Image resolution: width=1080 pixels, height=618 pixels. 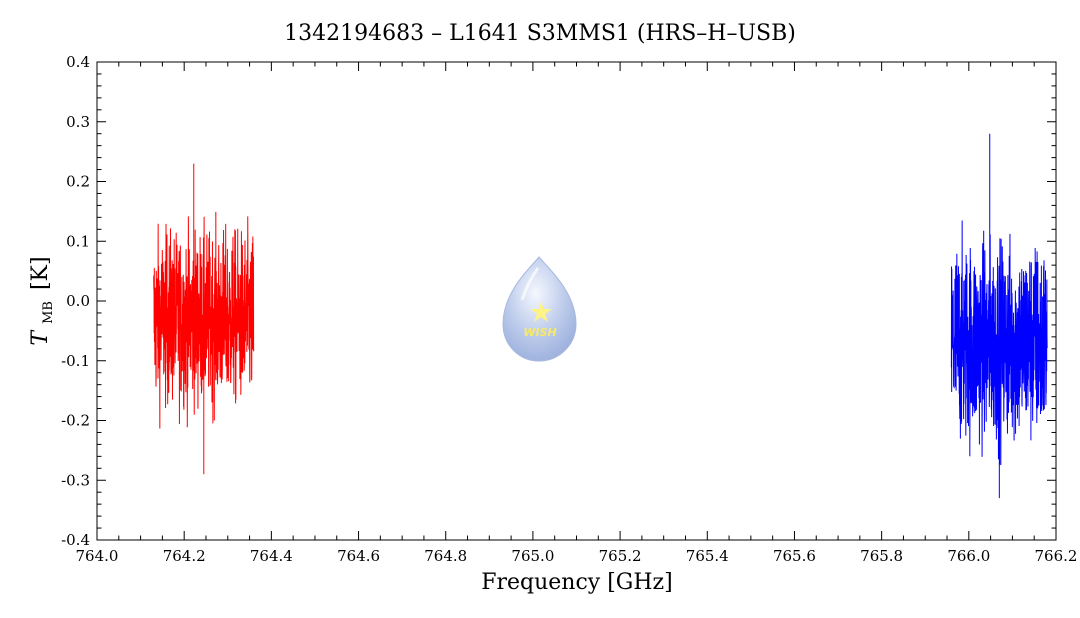 I want to click on y-tick-label: 0.0, so click(x=78, y=301).